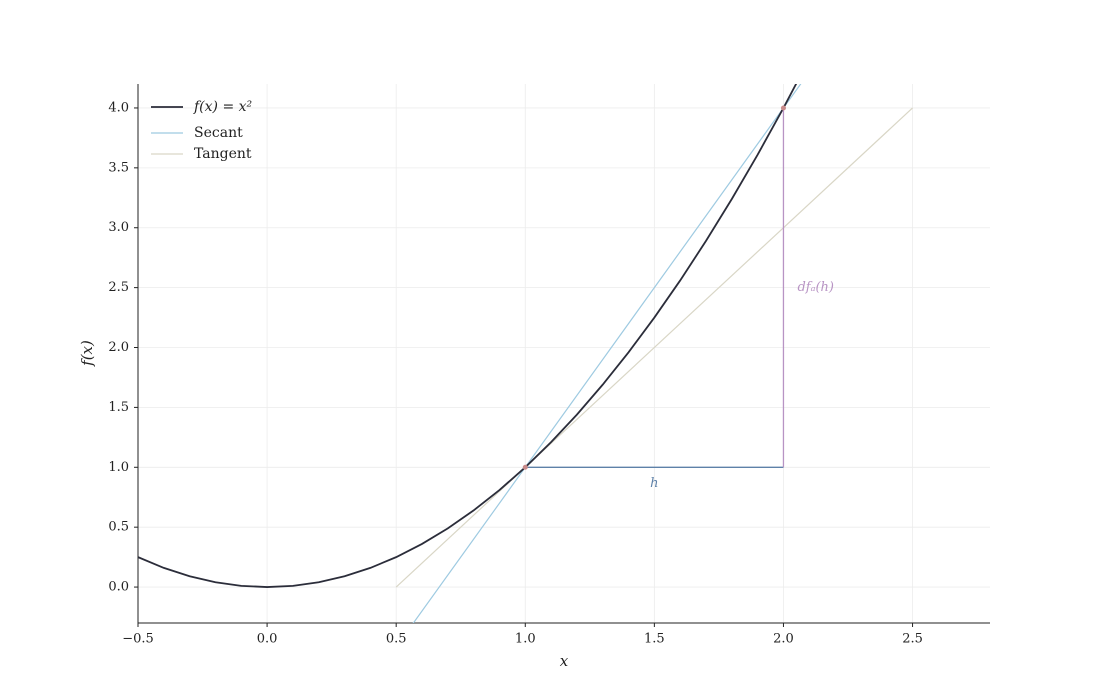 This screenshot has height=700, width=1100. I want to click on segment-label: dfₐ(h), so click(815, 287).